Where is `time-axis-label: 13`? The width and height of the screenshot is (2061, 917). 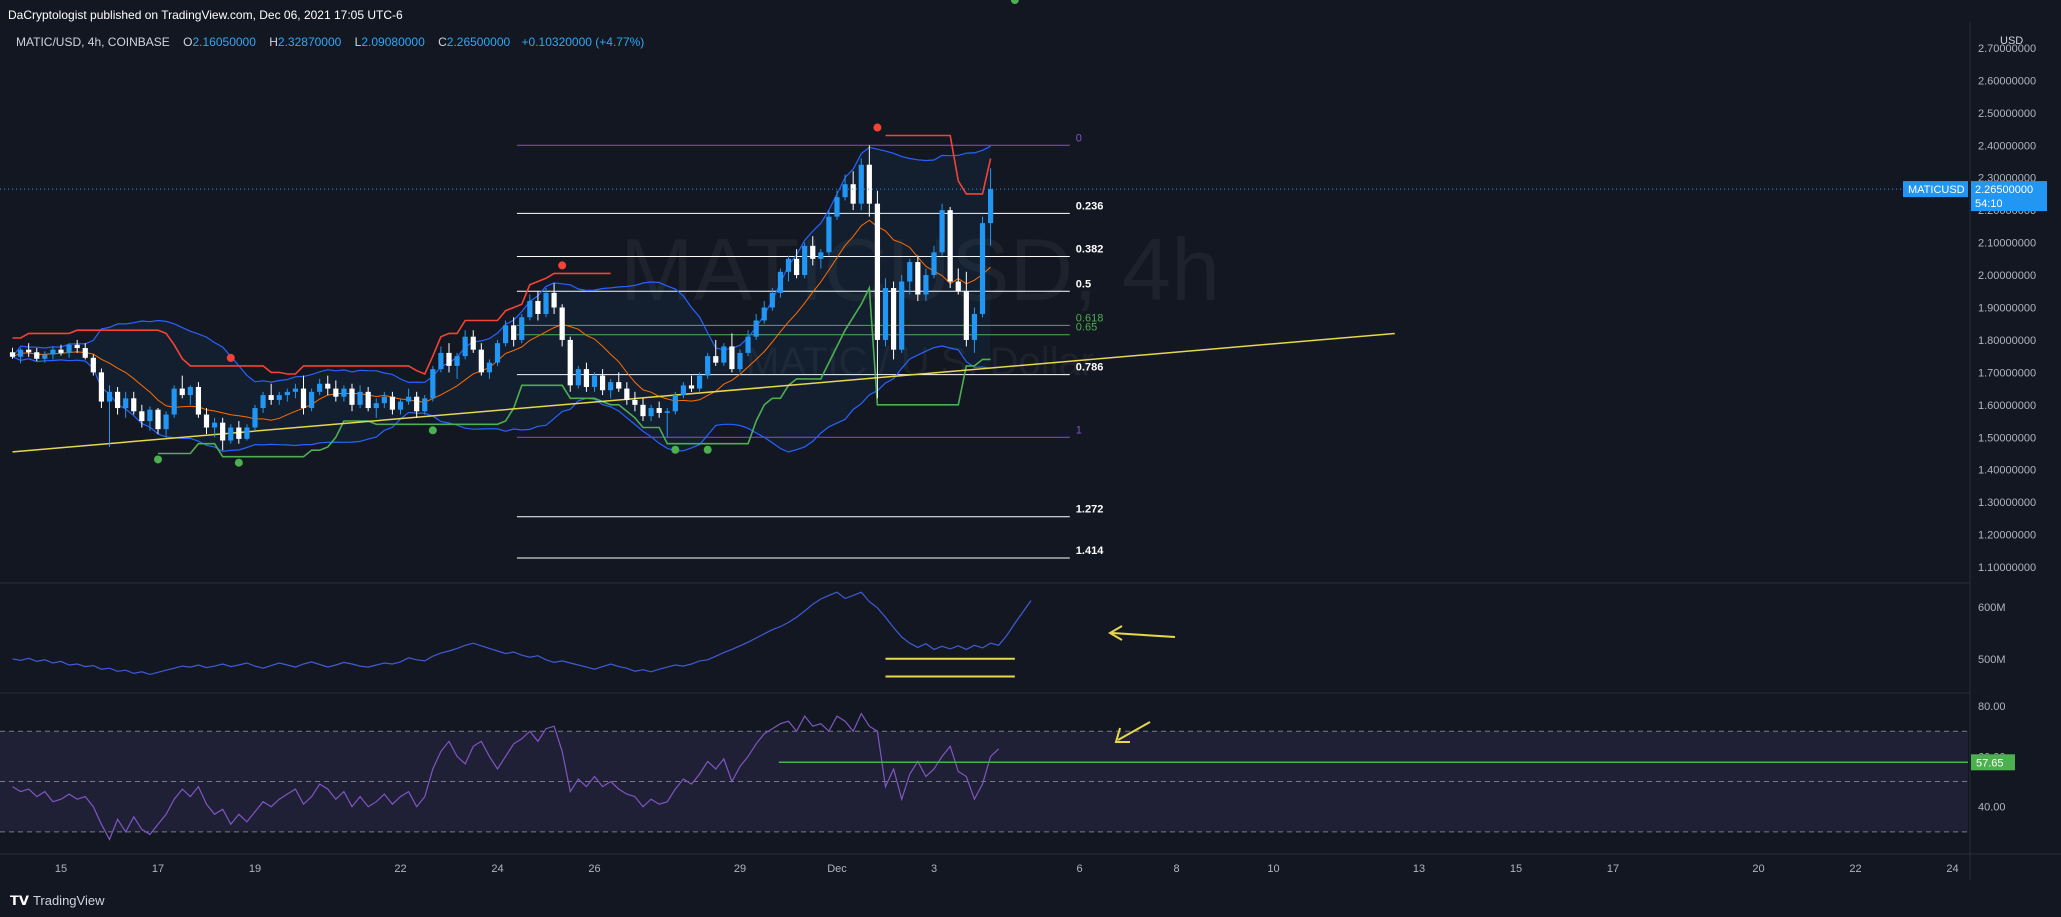 time-axis-label: 13 is located at coordinates (1419, 869).